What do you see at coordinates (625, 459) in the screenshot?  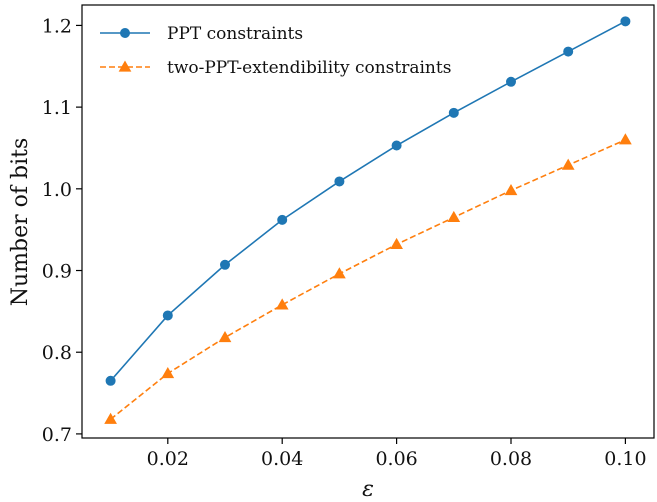 I see `x-tick-label: 0.10` at bounding box center [625, 459].